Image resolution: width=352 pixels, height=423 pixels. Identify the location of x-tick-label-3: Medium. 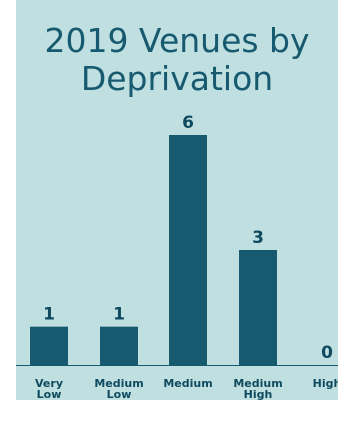
(187, 383).